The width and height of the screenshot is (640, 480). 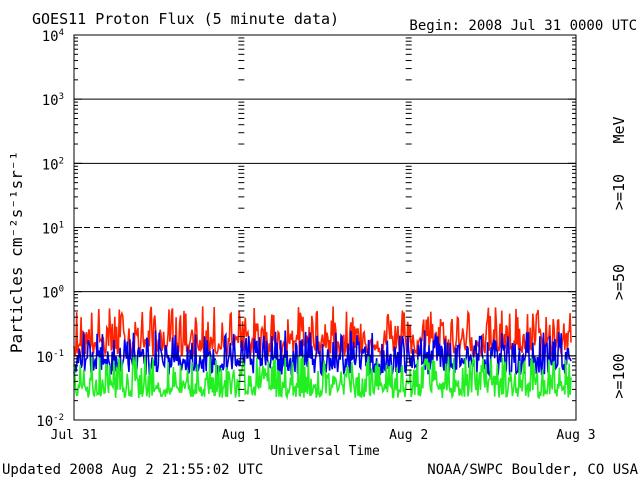 What do you see at coordinates (132, 470) in the screenshot?
I see `updated-text: Updated 2008 Aug 2 21:55:02 UTC` at bounding box center [132, 470].